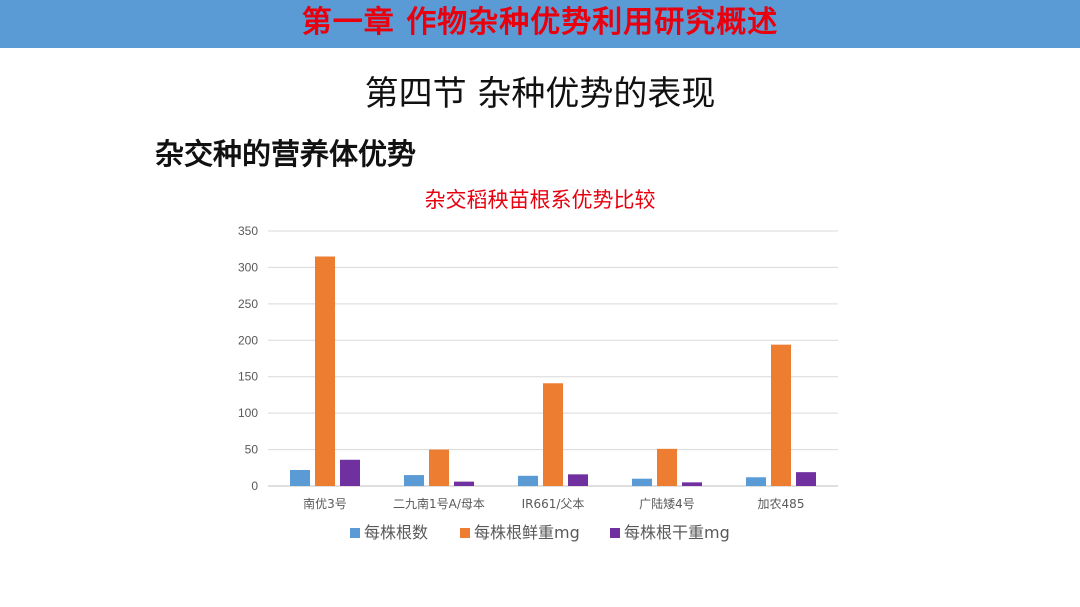  Describe the element at coordinates (286, 154) in the screenshot. I see `slide-subtitle: 杂交种的营养体优势` at that location.